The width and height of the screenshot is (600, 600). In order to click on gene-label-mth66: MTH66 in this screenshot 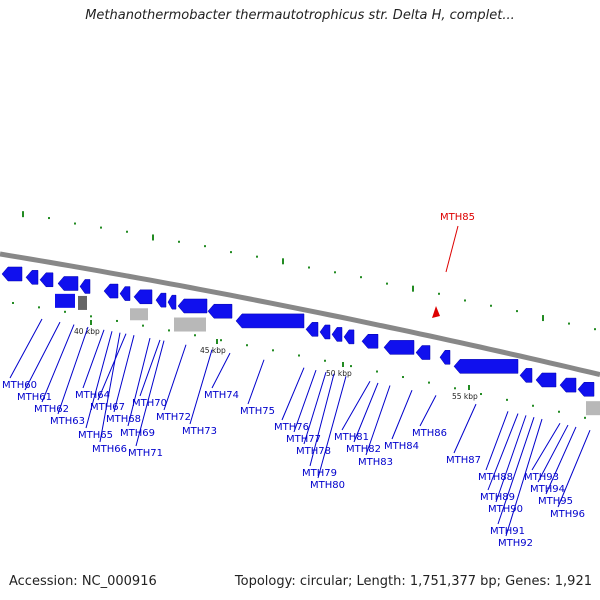, I will do `click(109, 449)`.